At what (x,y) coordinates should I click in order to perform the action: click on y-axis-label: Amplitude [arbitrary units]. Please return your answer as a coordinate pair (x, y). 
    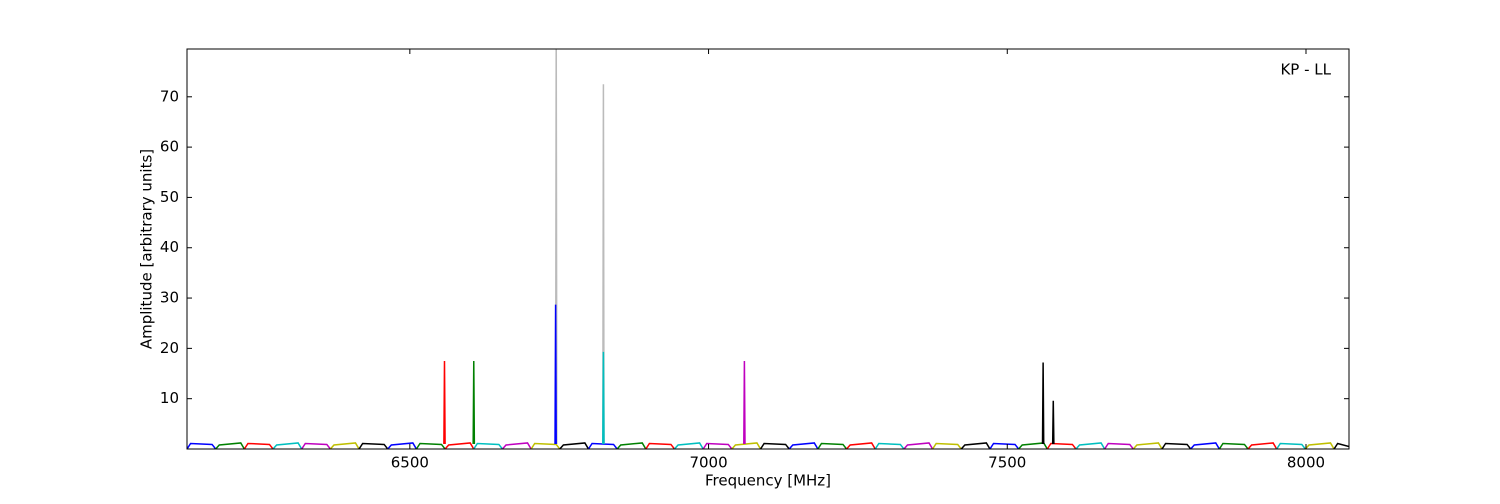
    Looking at the image, I should click on (147, 249).